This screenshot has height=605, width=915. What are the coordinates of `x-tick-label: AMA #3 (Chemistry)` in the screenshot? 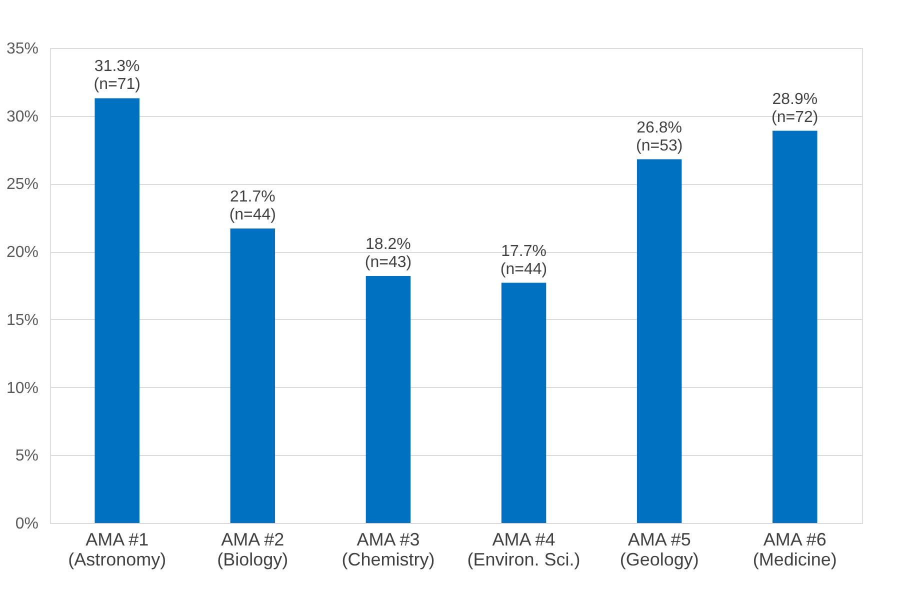 It's located at (388, 550).